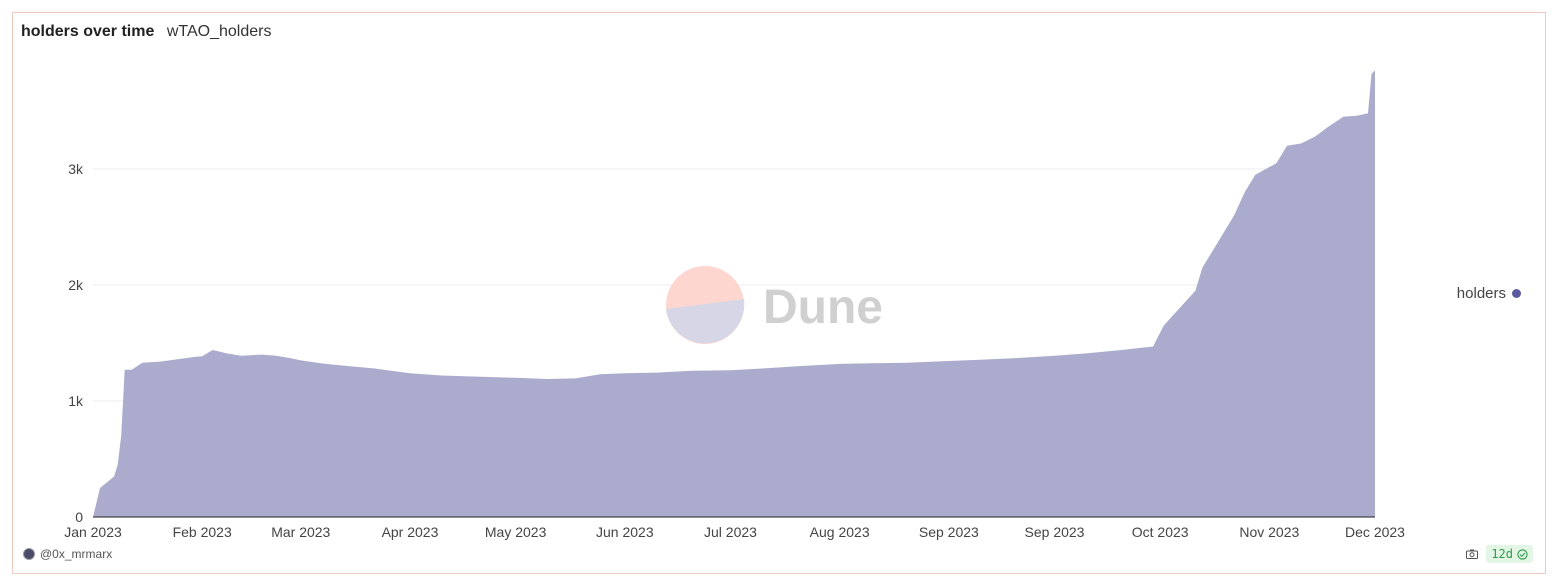  Describe the element at coordinates (76, 401) in the screenshot. I see `y-tick-label: 1k` at that location.